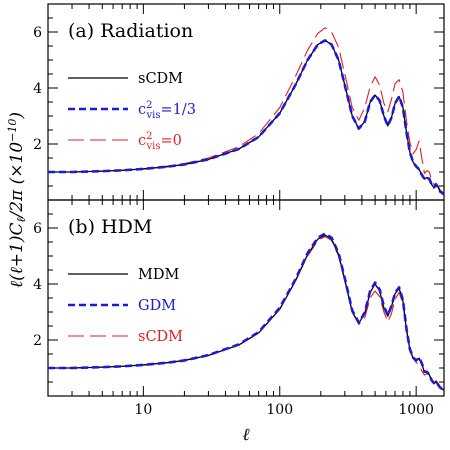 The height and width of the screenshot is (450, 450). What do you see at coordinates (130, 31) in the screenshot?
I see `panel-title: (a) Radiation` at bounding box center [130, 31].